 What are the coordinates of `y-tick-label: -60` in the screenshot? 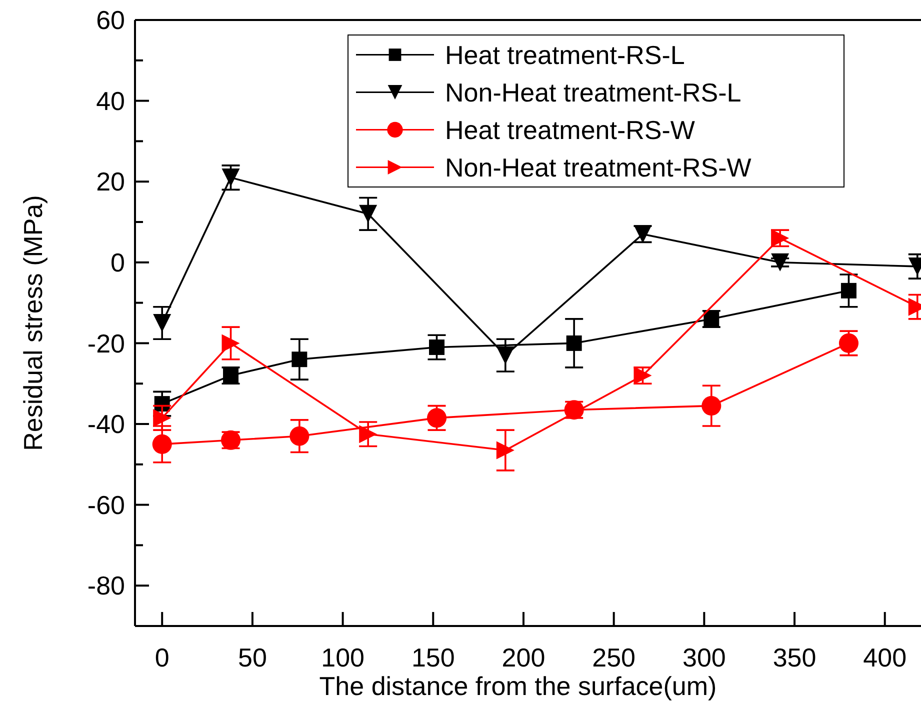 It's located at (106, 505).